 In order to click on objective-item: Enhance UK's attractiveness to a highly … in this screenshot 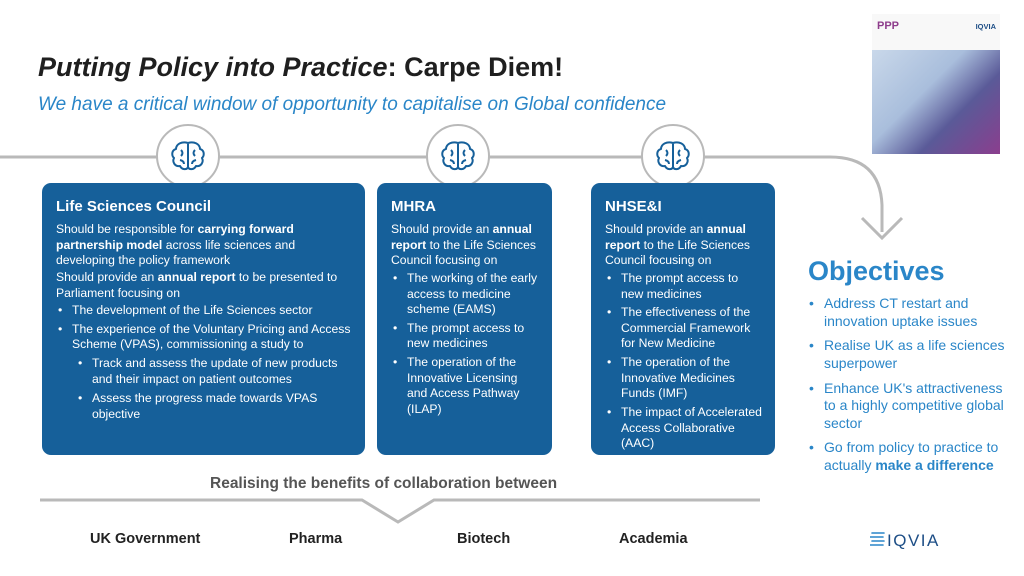, I will do `click(908, 406)`.